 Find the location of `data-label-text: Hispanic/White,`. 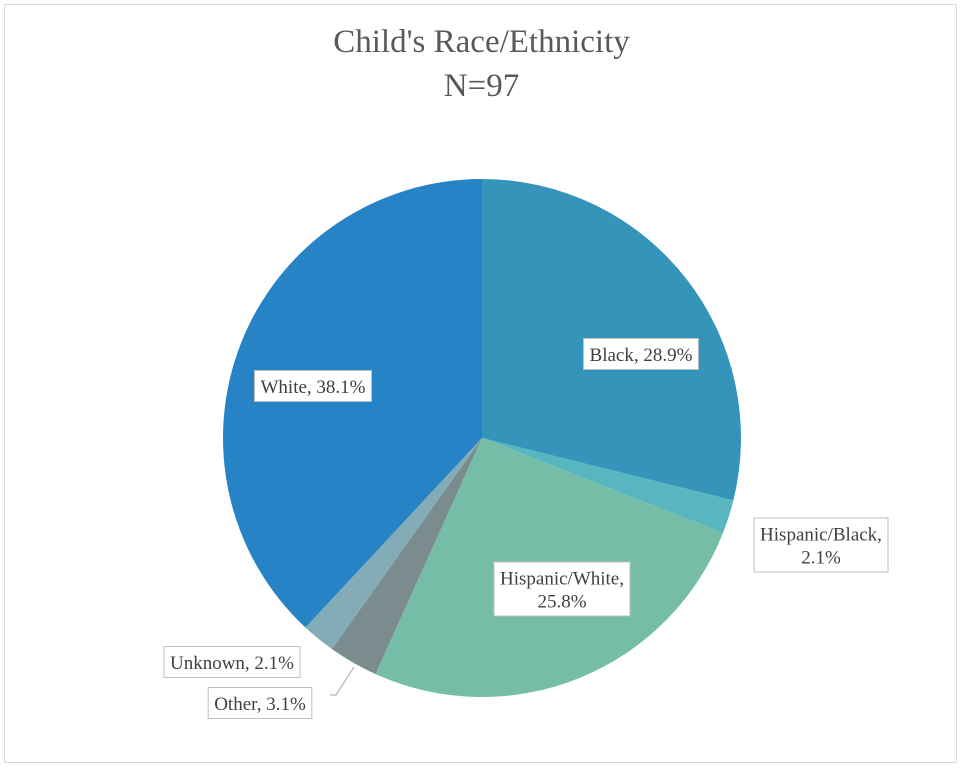

data-label-text: Hispanic/White, is located at coordinates (562, 579).